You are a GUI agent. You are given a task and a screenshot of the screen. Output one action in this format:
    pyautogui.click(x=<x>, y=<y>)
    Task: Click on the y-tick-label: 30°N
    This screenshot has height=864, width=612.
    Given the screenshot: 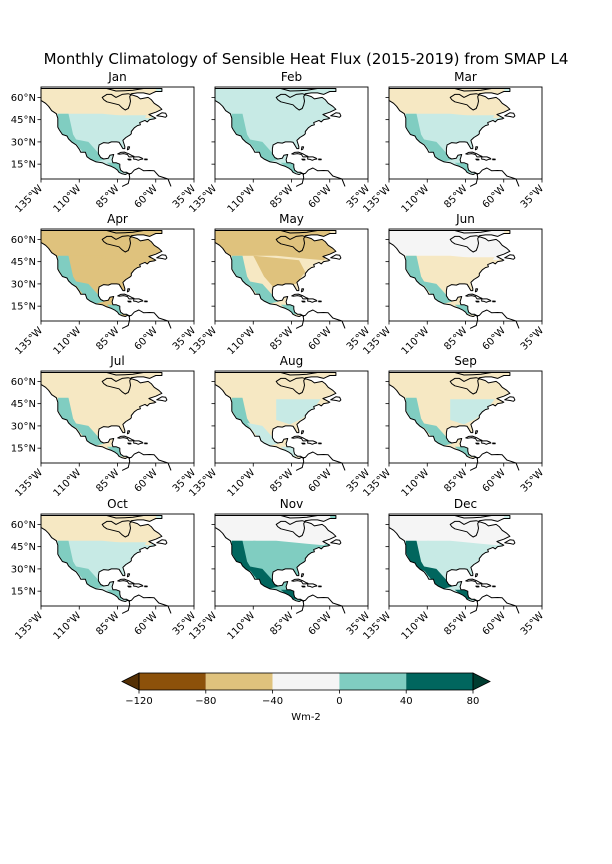 What is the action you would take?
    pyautogui.click(x=23, y=284)
    